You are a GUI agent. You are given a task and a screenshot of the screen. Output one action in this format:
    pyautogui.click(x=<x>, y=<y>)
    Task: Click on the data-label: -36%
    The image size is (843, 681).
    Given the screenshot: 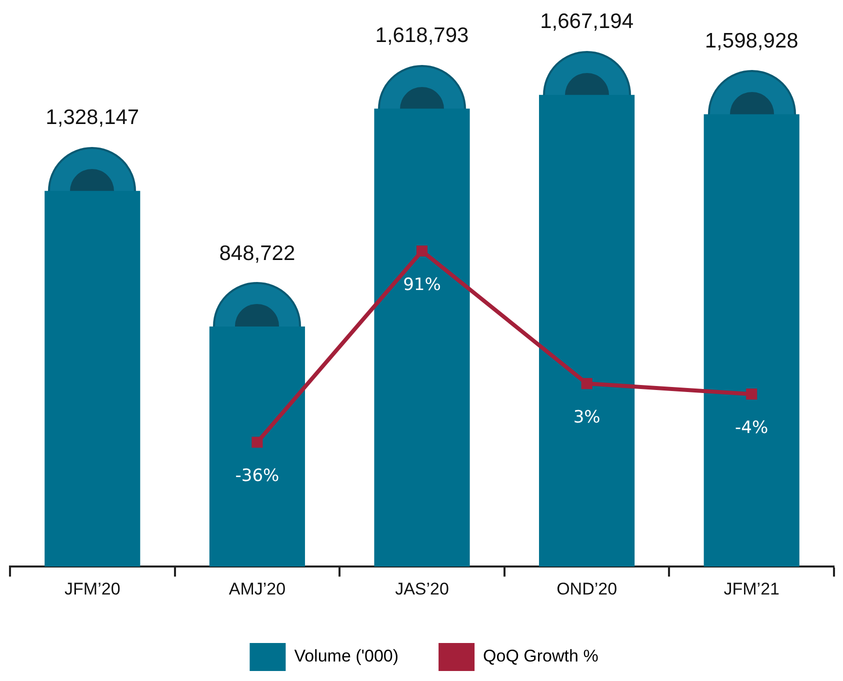 What is the action you would take?
    pyautogui.click(x=257, y=476)
    